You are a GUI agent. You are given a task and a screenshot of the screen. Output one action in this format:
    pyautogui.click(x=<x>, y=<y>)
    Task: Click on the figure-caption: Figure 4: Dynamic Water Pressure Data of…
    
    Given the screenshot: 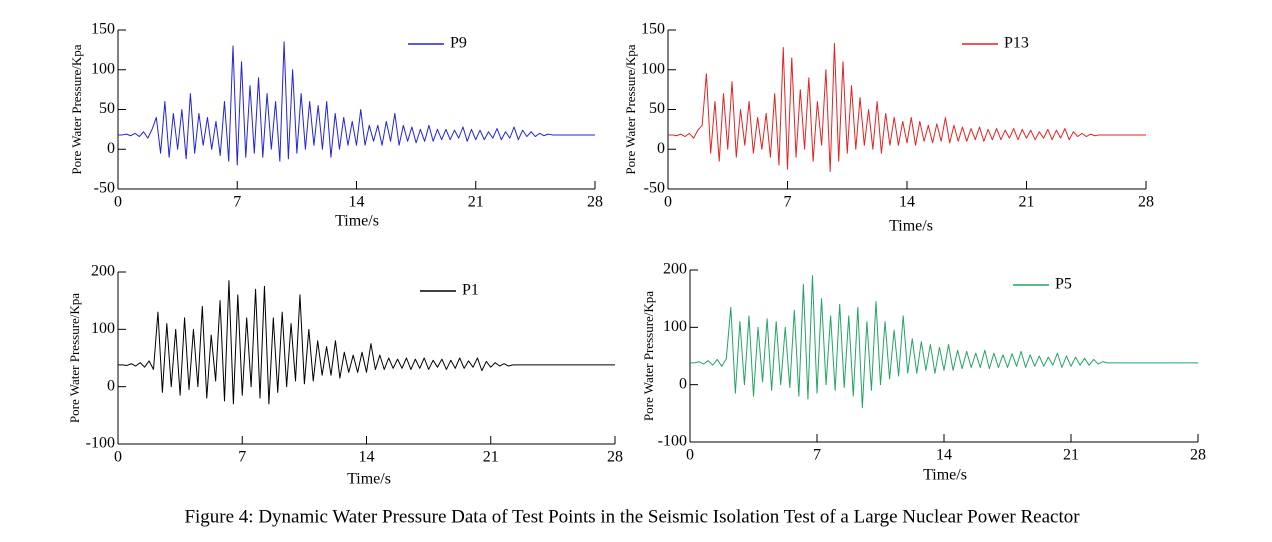 What is the action you would take?
    pyautogui.click(x=632, y=516)
    